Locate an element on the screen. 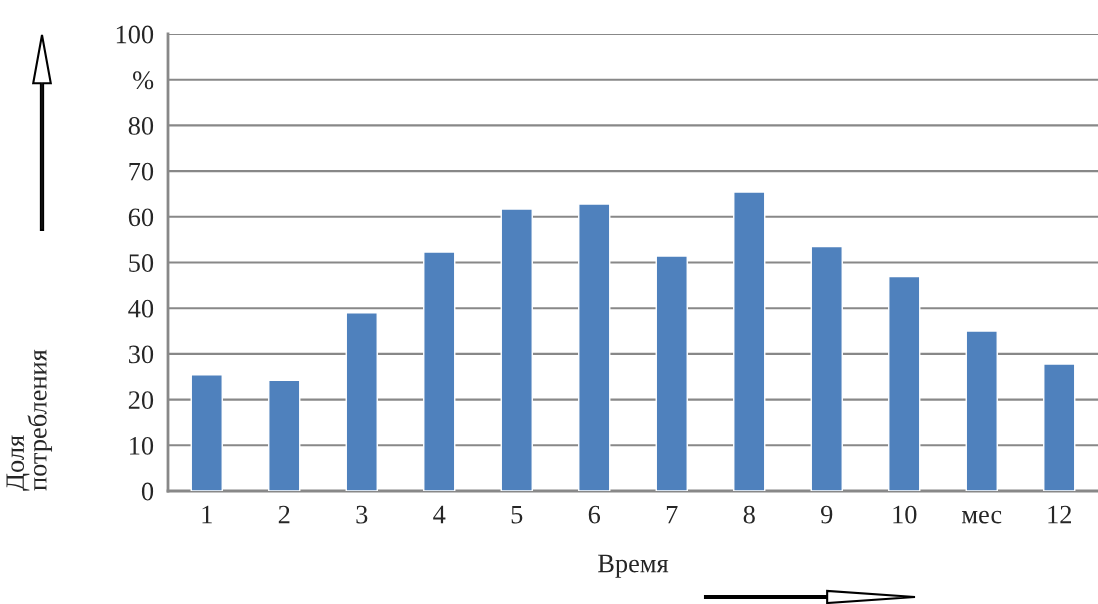 The image size is (1098, 604). y-axis-title: Доля потребления is located at coordinates (29, 420).